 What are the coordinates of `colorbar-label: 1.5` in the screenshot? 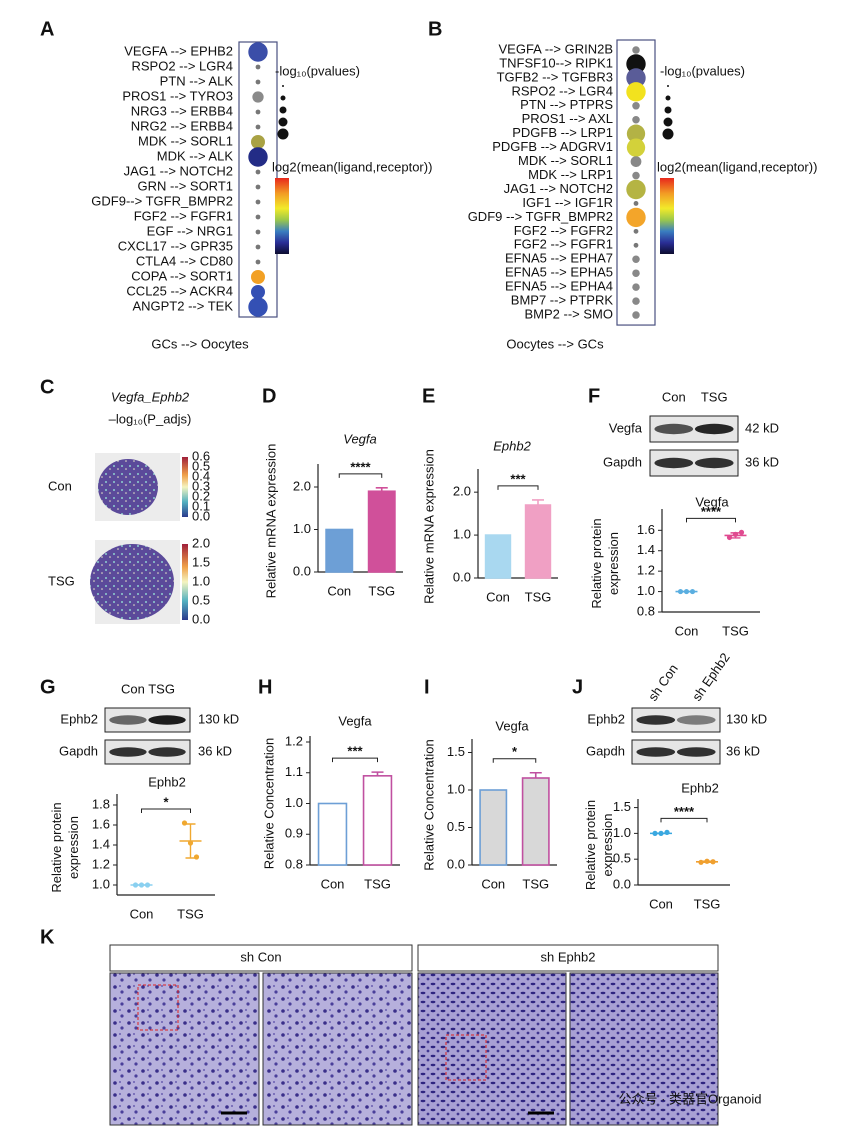 It's located at (201, 561).